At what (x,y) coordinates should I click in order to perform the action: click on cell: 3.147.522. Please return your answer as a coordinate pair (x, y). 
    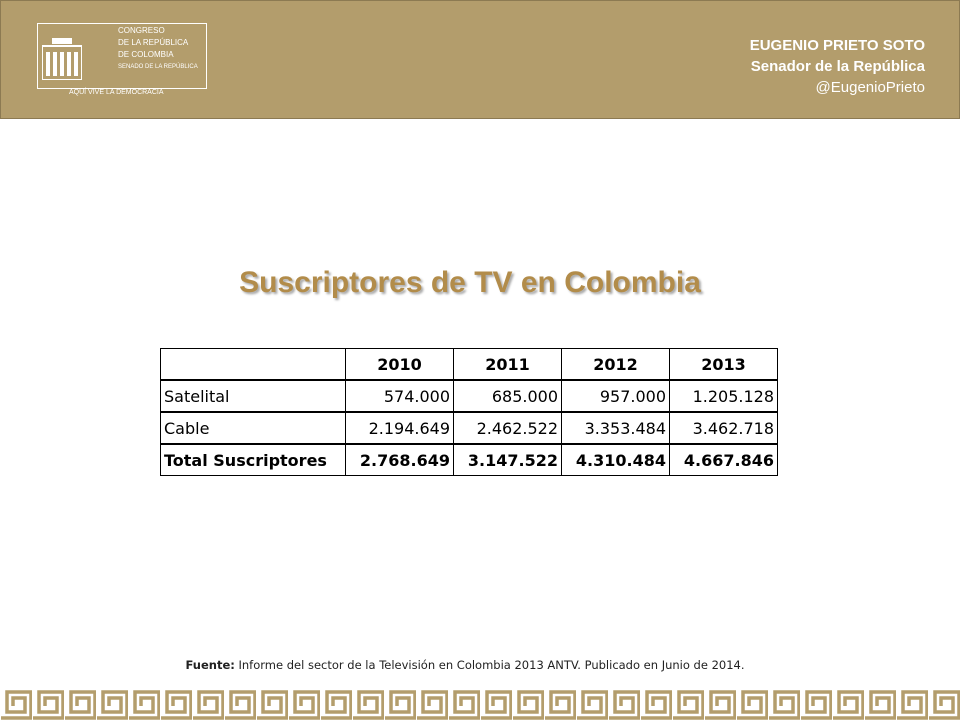
    Looking at the image, I should click on (507, 459).